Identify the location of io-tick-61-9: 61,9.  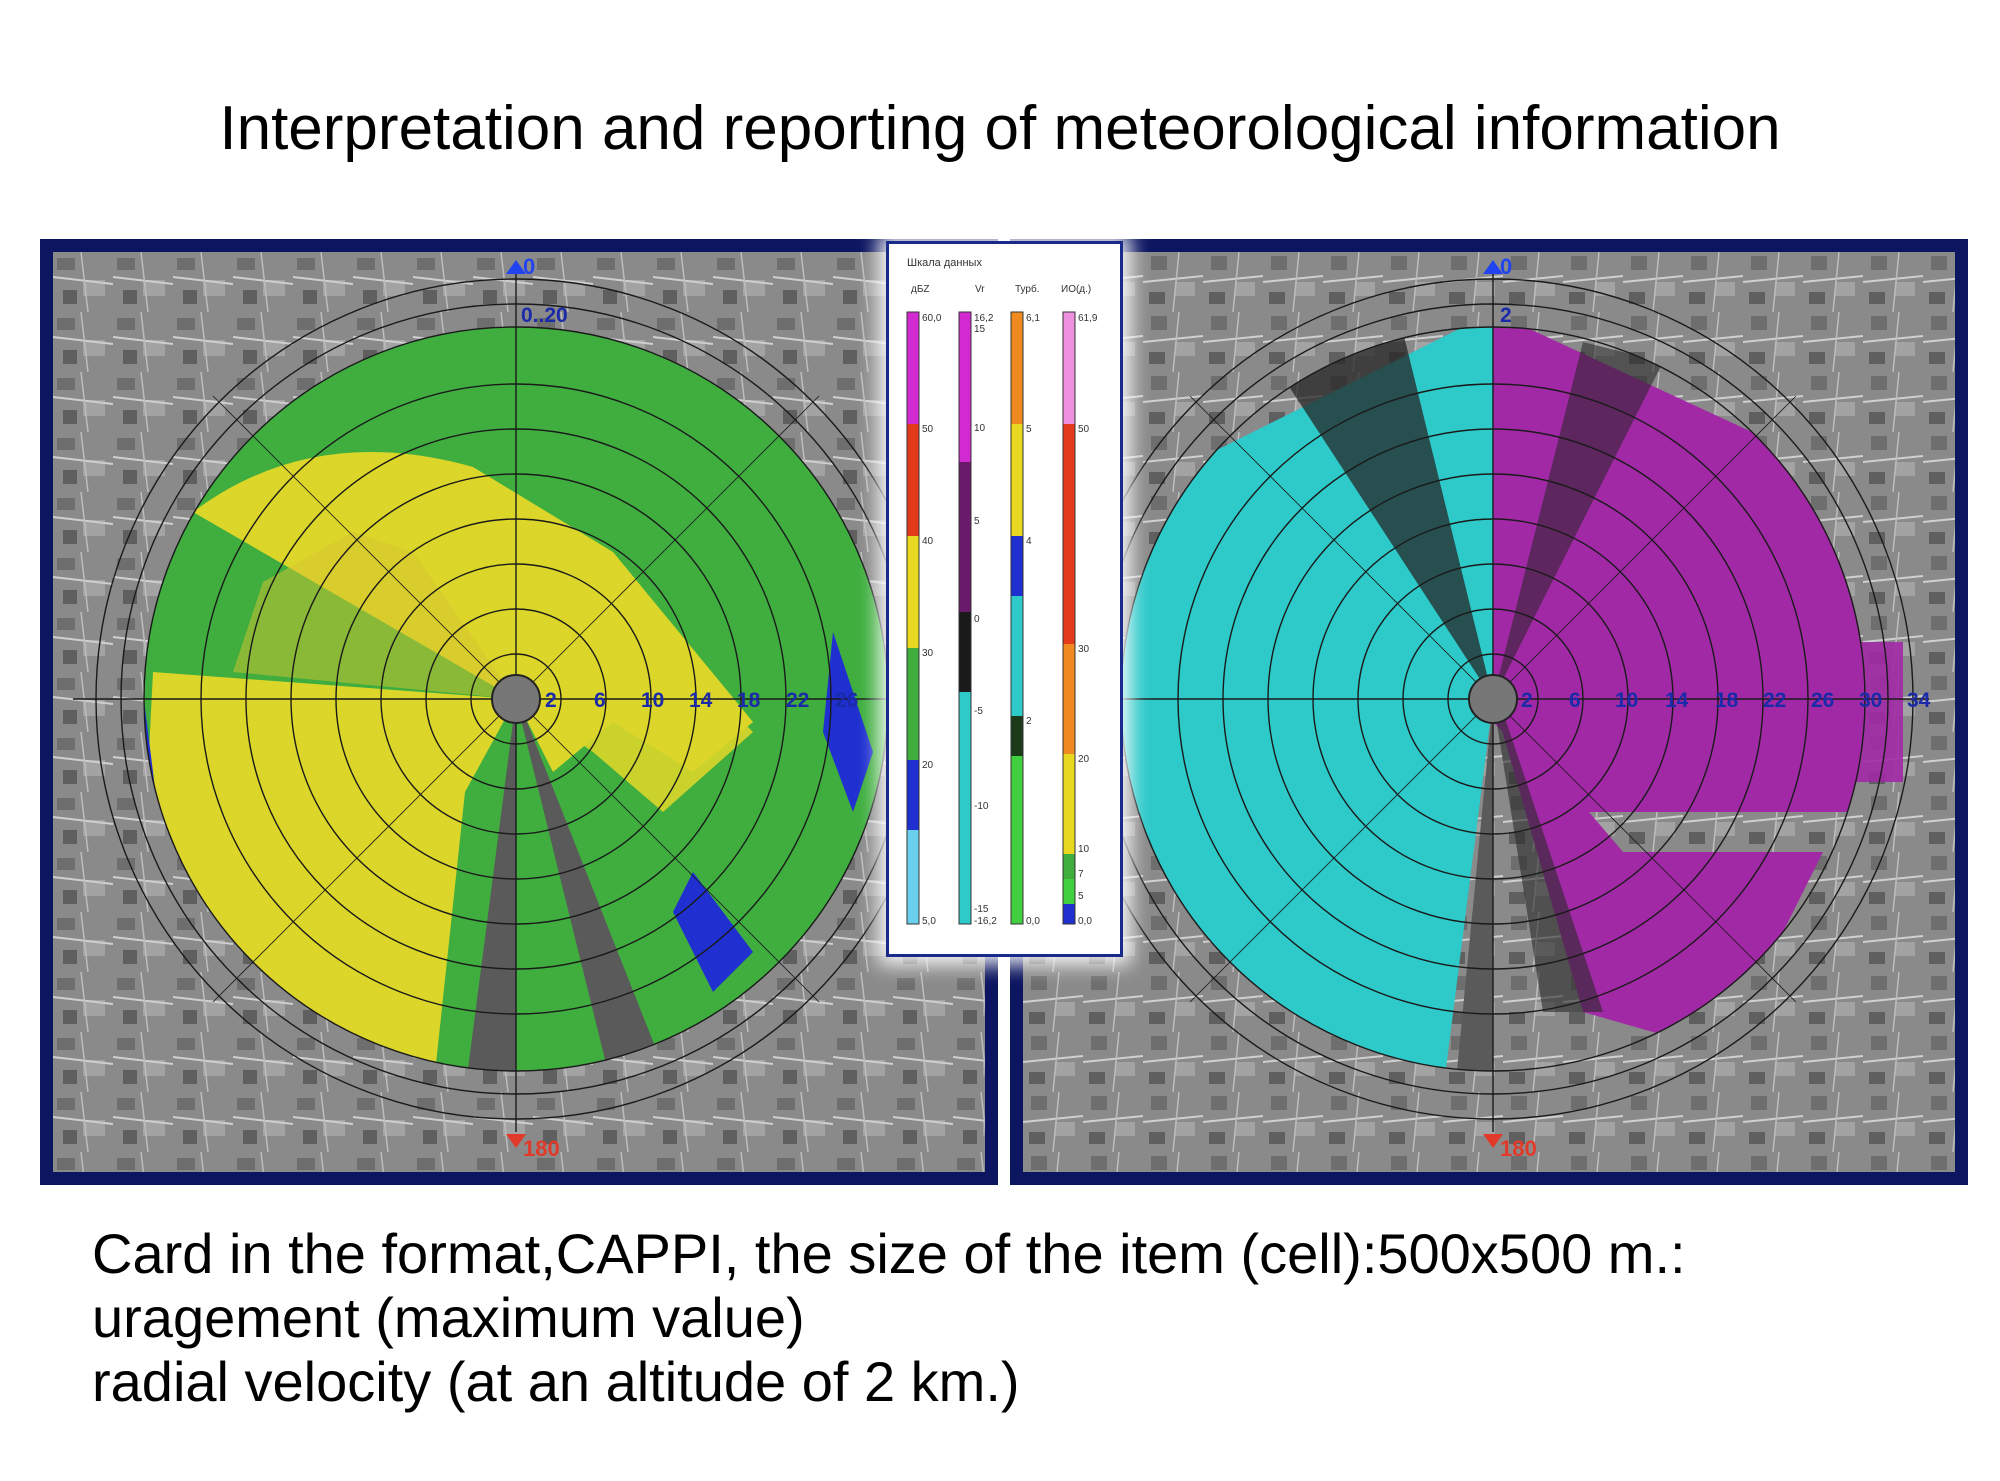
(1088, 318).